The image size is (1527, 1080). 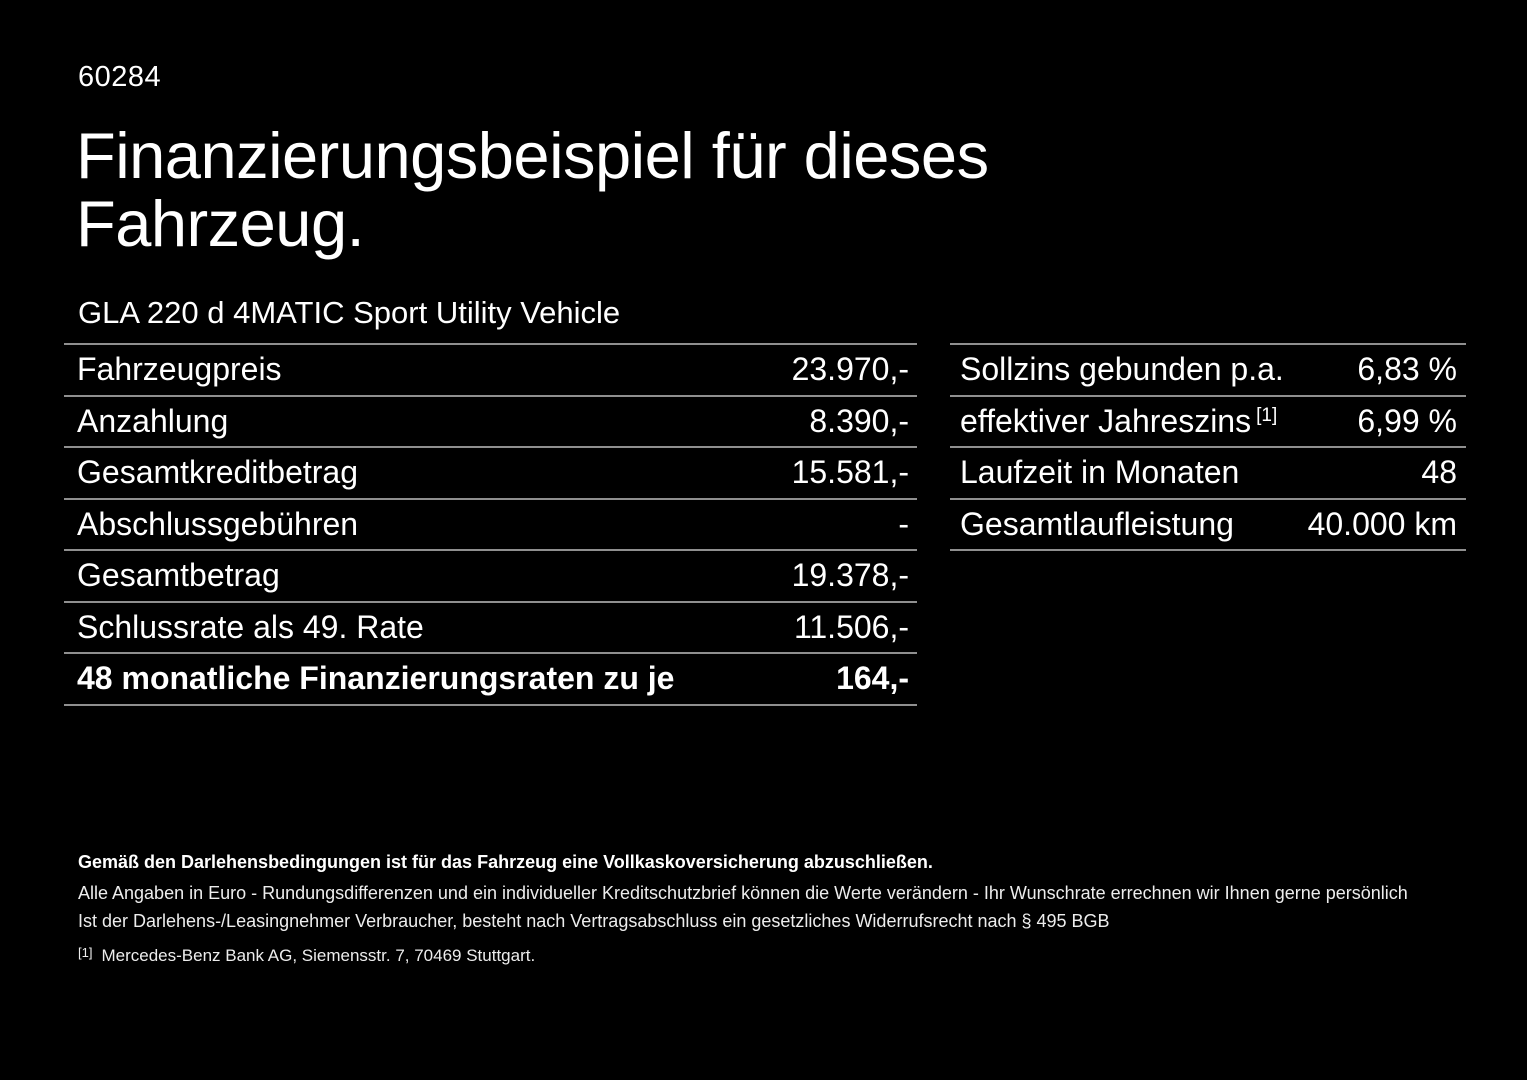 I want to click on document-id: 60284, so click(x=120, y=77).